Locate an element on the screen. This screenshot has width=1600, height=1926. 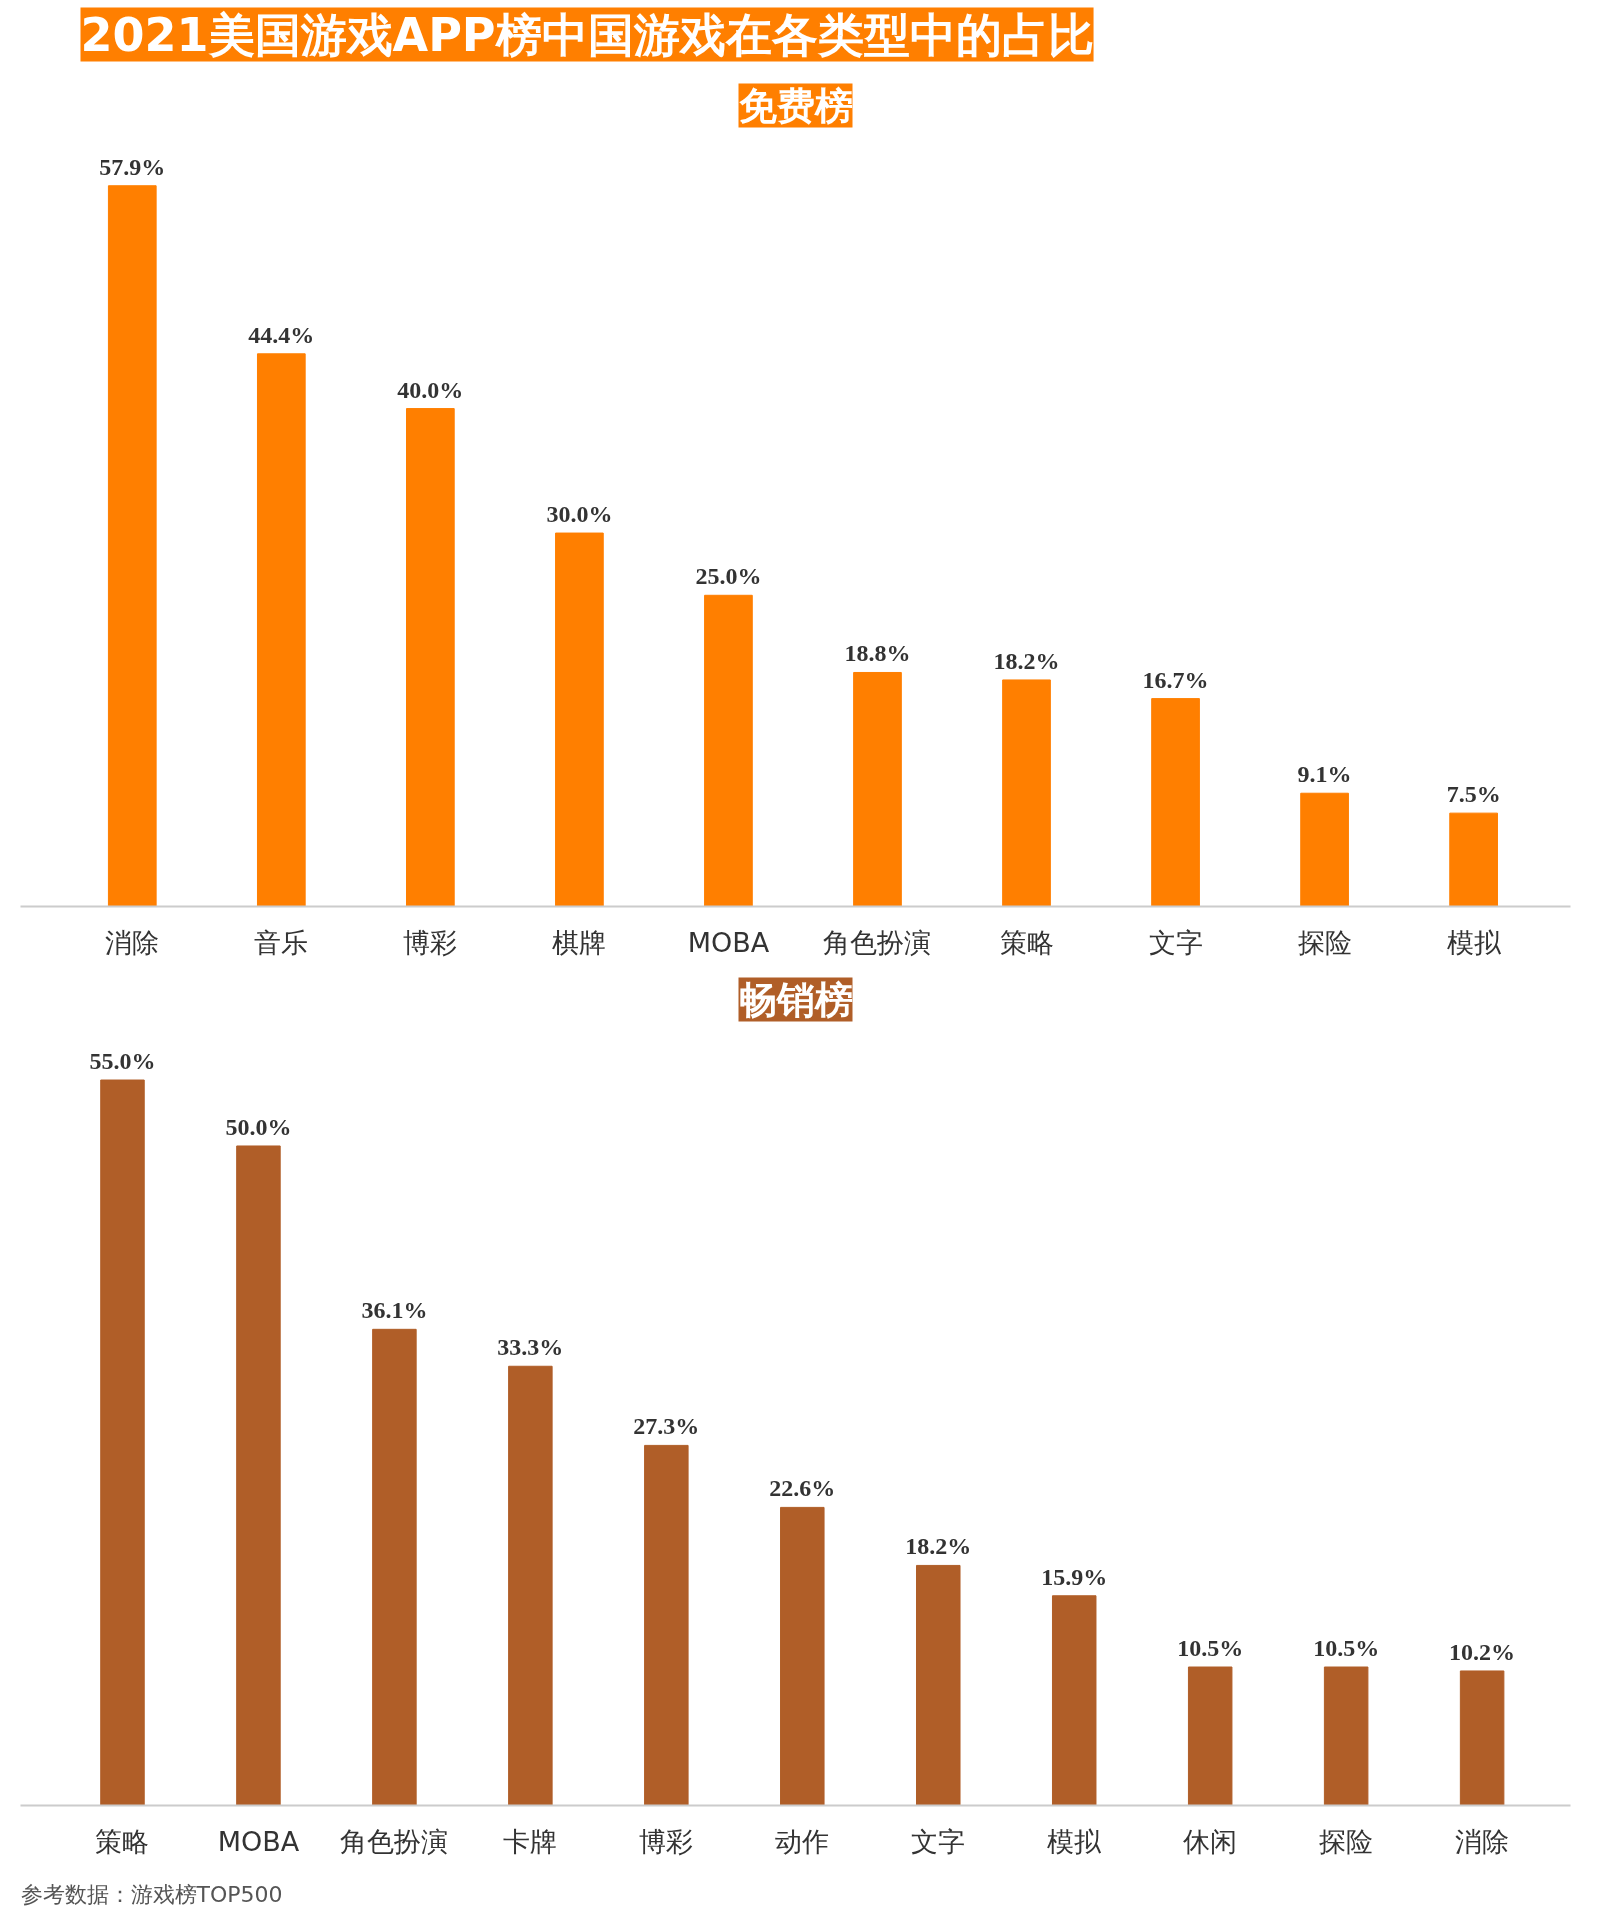
data-label: 22.6% is located at coordinates (802, 1488).